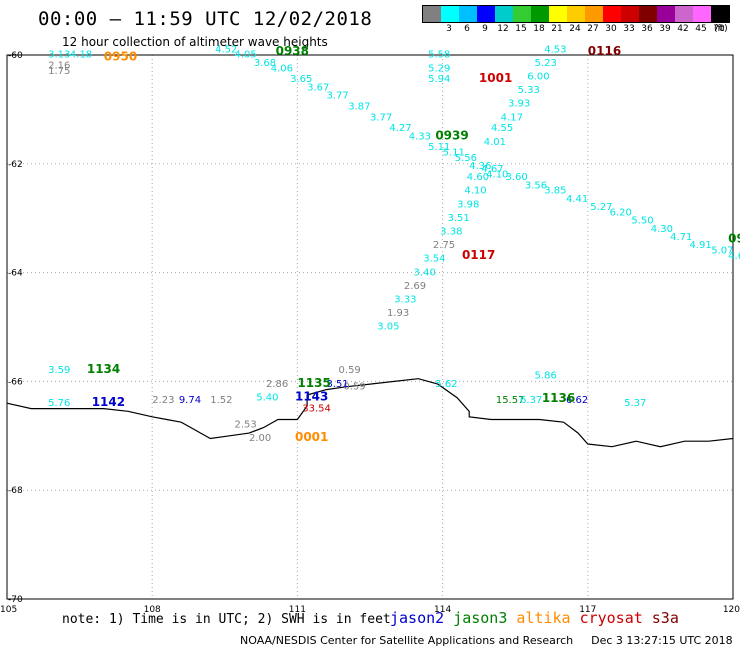 The image size is (740, 650). I want to click on wave-height-value: 2.16, so click(59, 66).